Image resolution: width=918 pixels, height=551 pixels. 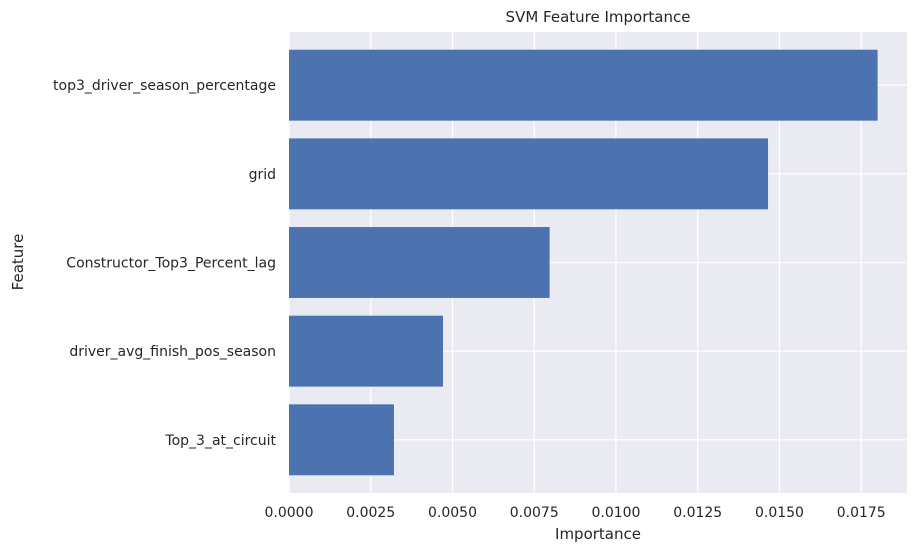 What do you see at coordinates (370, 513) in the screenshot?
I see `x-tick-label: 0.0025` at bounding box center [370, 513].